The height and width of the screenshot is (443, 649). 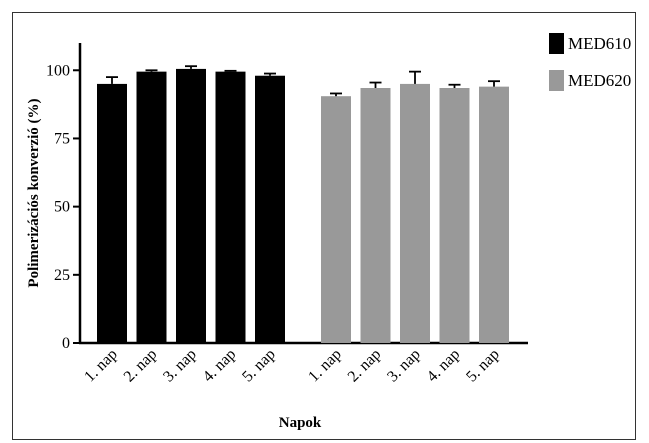 What do you see at coordinates (62, 207) in the screenshot?
I see `y-tick-label: 50` at bounding box center [62, 207].